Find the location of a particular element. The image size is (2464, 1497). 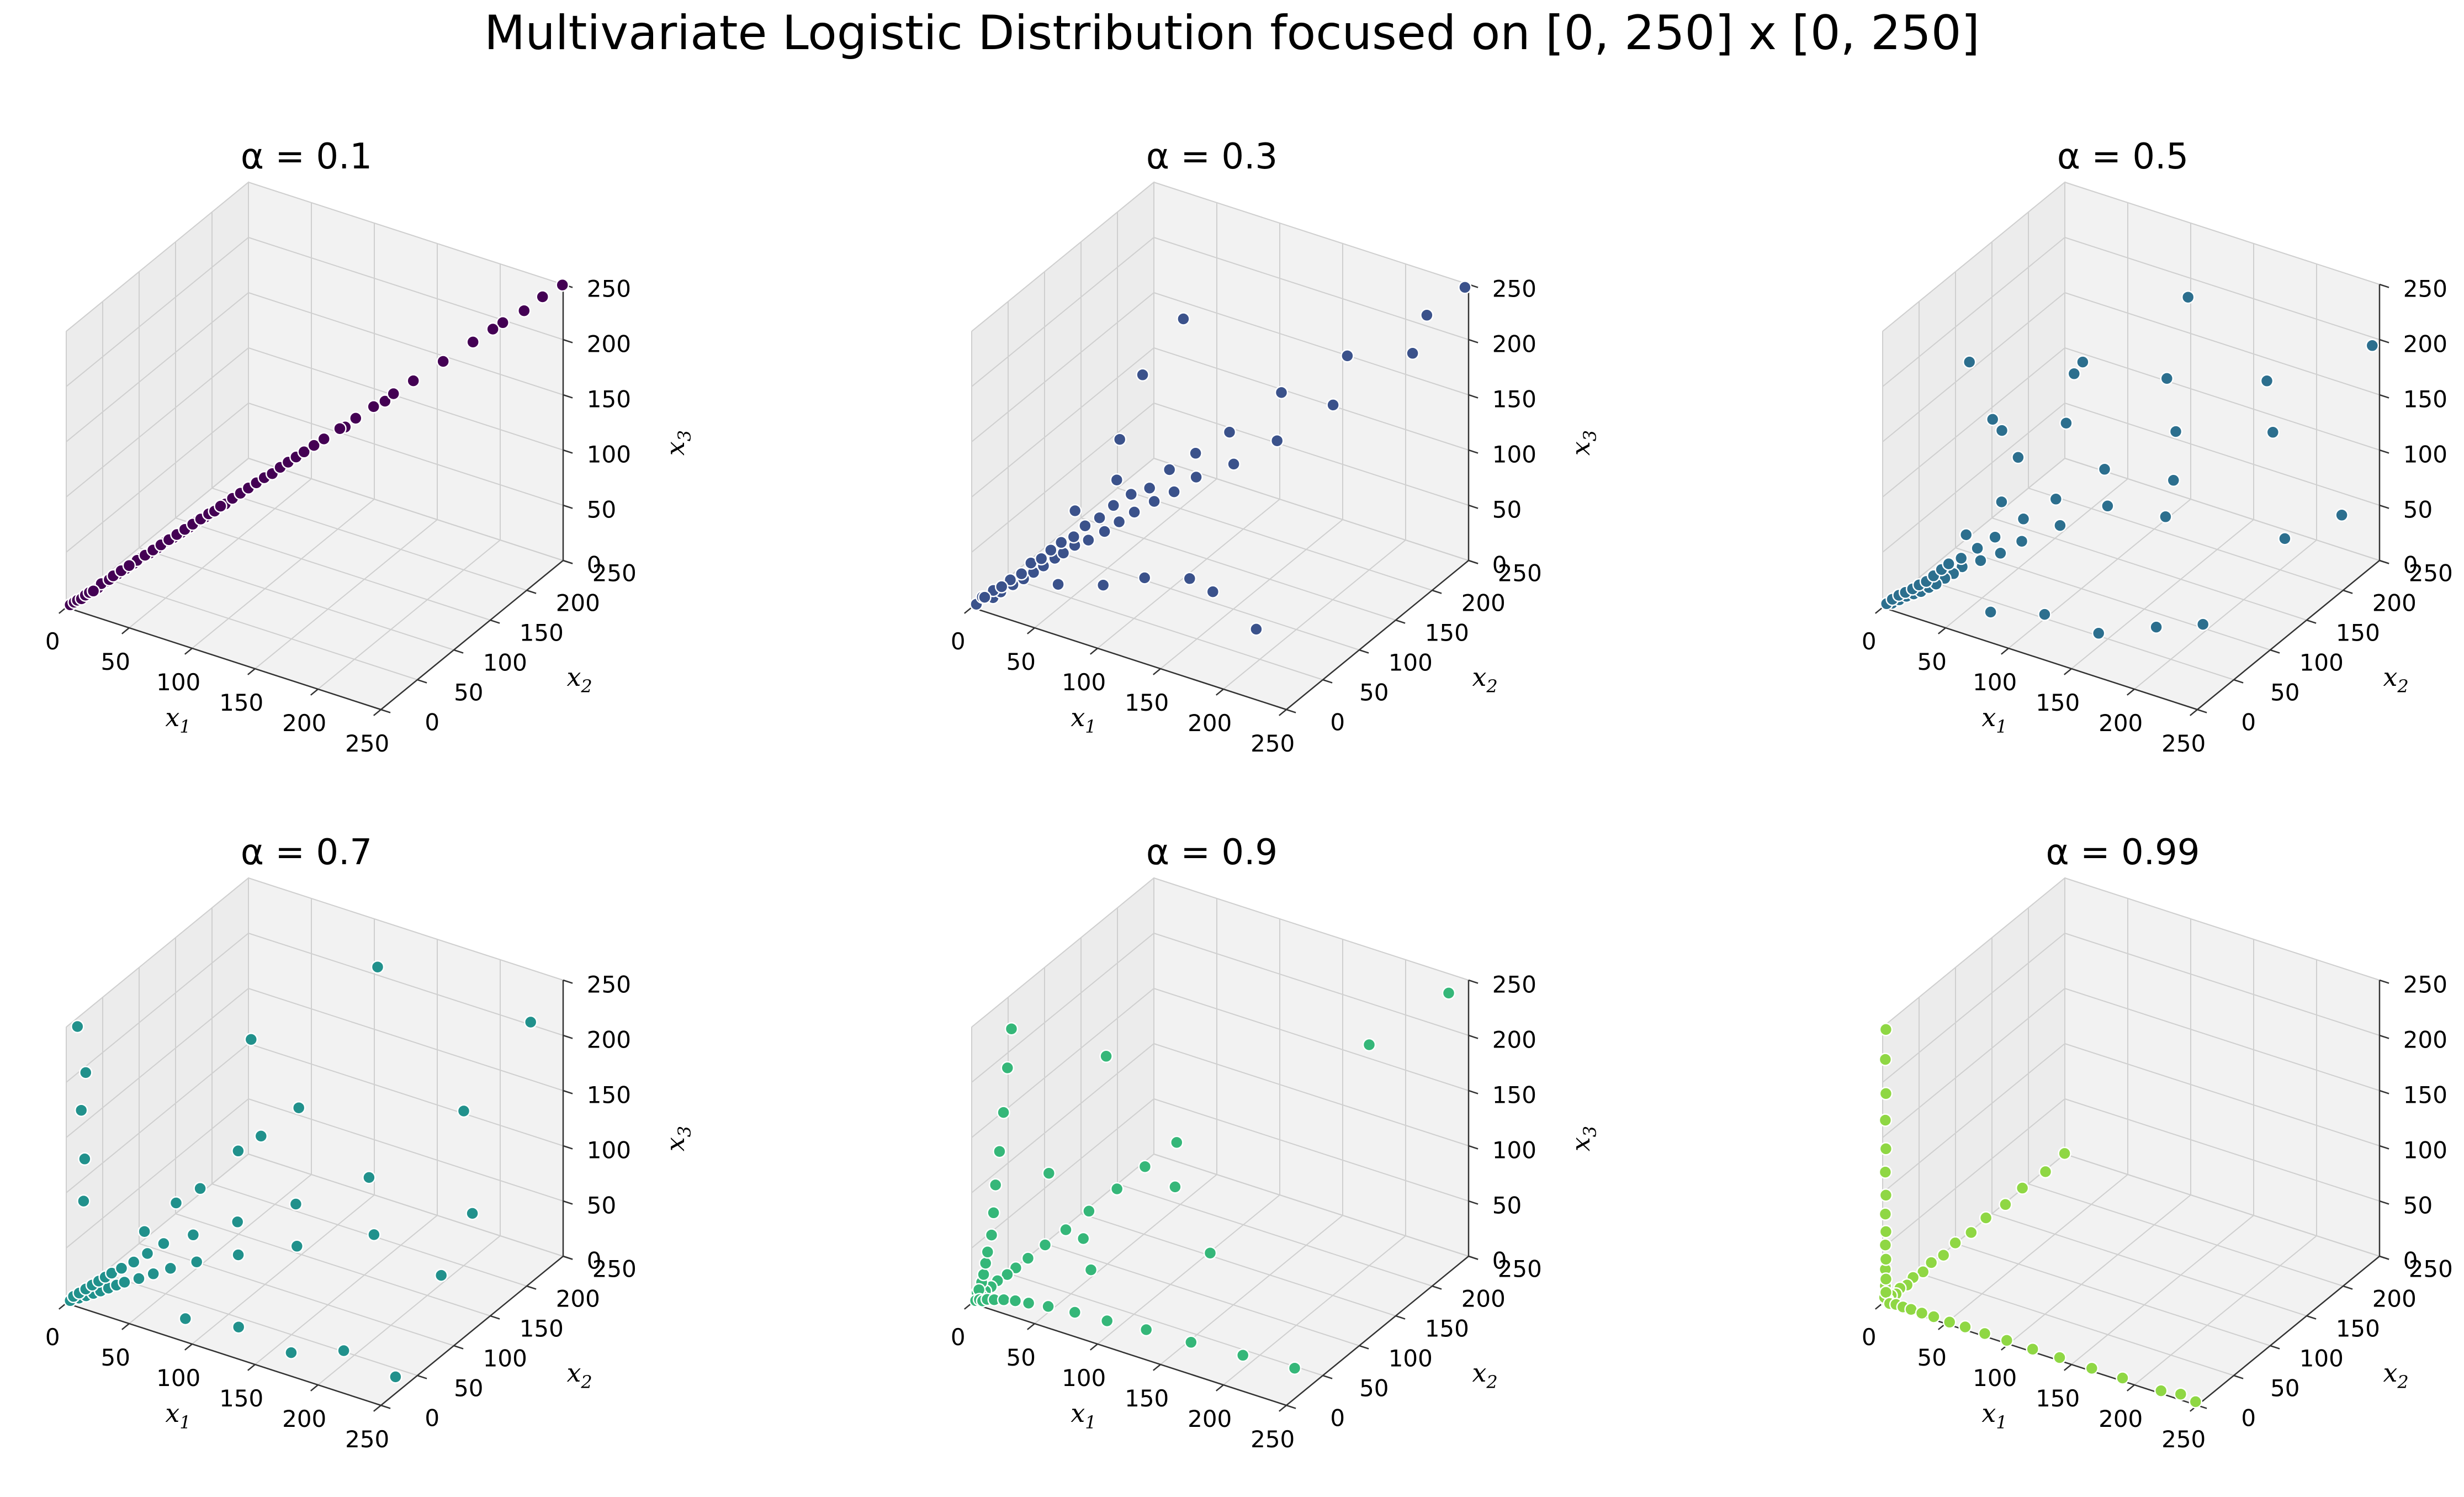

x1-tick-label: 50 is located at coordinates (1020, 662).